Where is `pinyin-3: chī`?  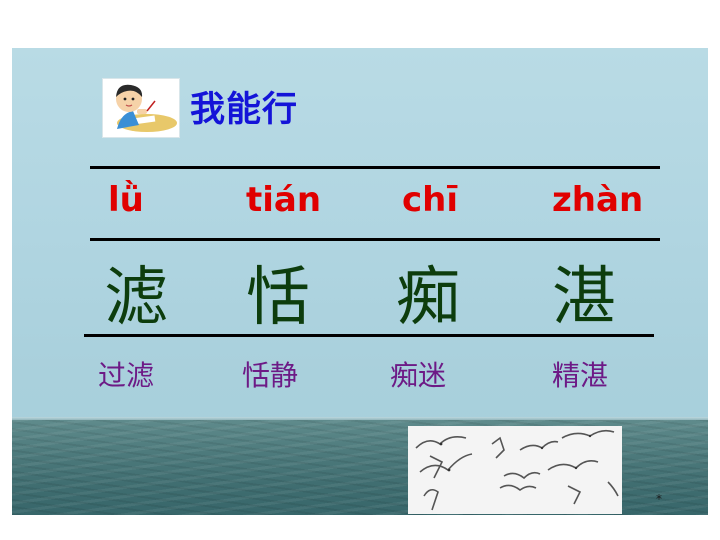
pinyin-3: chī is located at coordinates (430, 200).